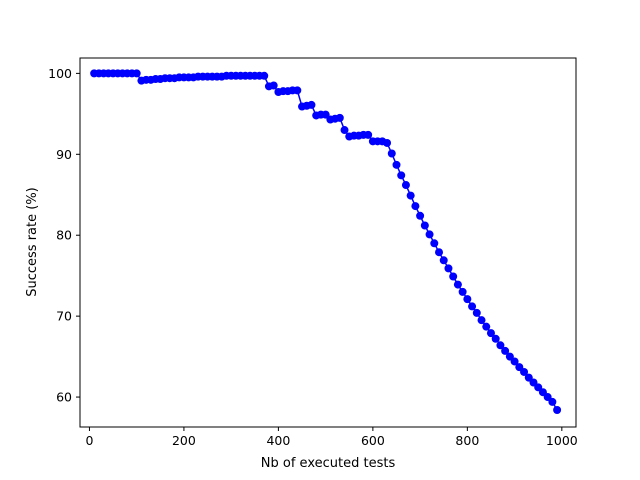  I want to click on y-axis-label: Success rate (%), so click(32, 242).